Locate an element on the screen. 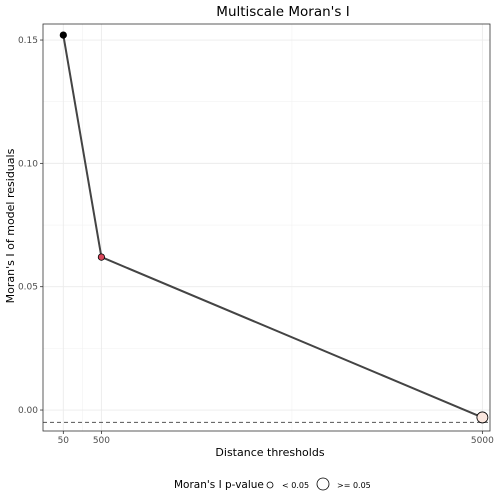 The height and width of the screenshot is (504, 504). legend: Moran's I p-value < 0.05 >= 0.05 is located at coordinates (272, 484).